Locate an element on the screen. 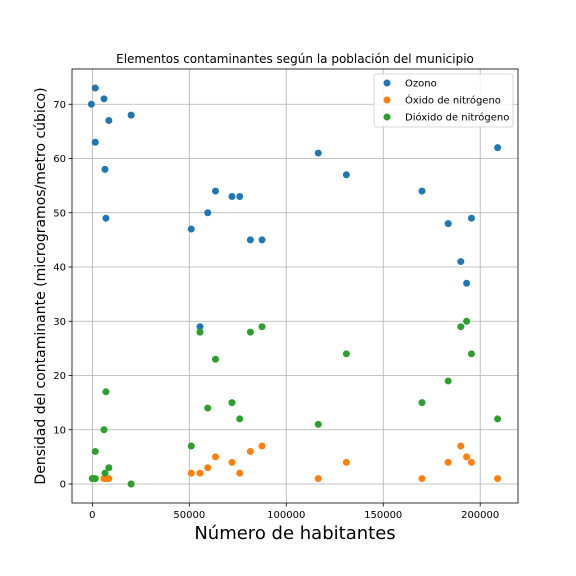 This screenshot has width=576, height=576. x-tick-label: 100000 is located at coordinates (286, 515).